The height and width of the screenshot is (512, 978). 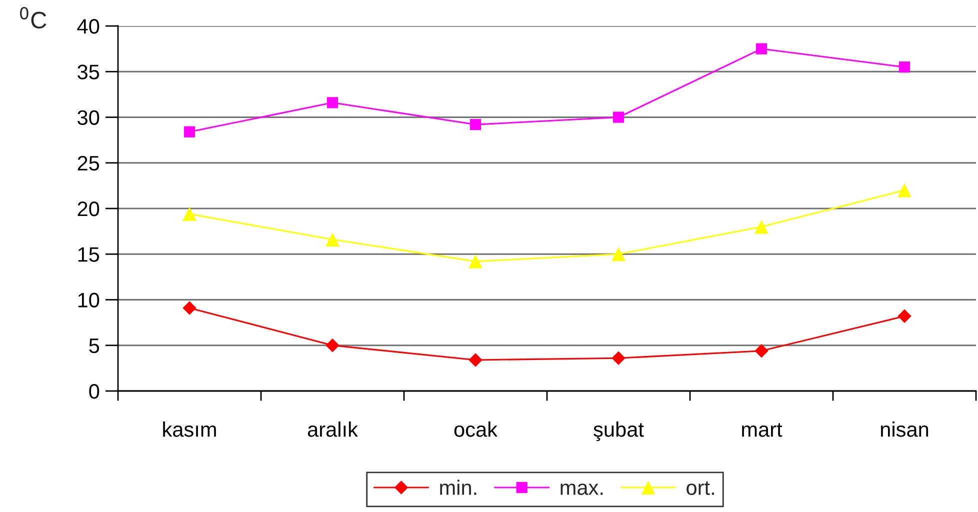 I want to click on legend-label: max., so click(x=581, y=490).